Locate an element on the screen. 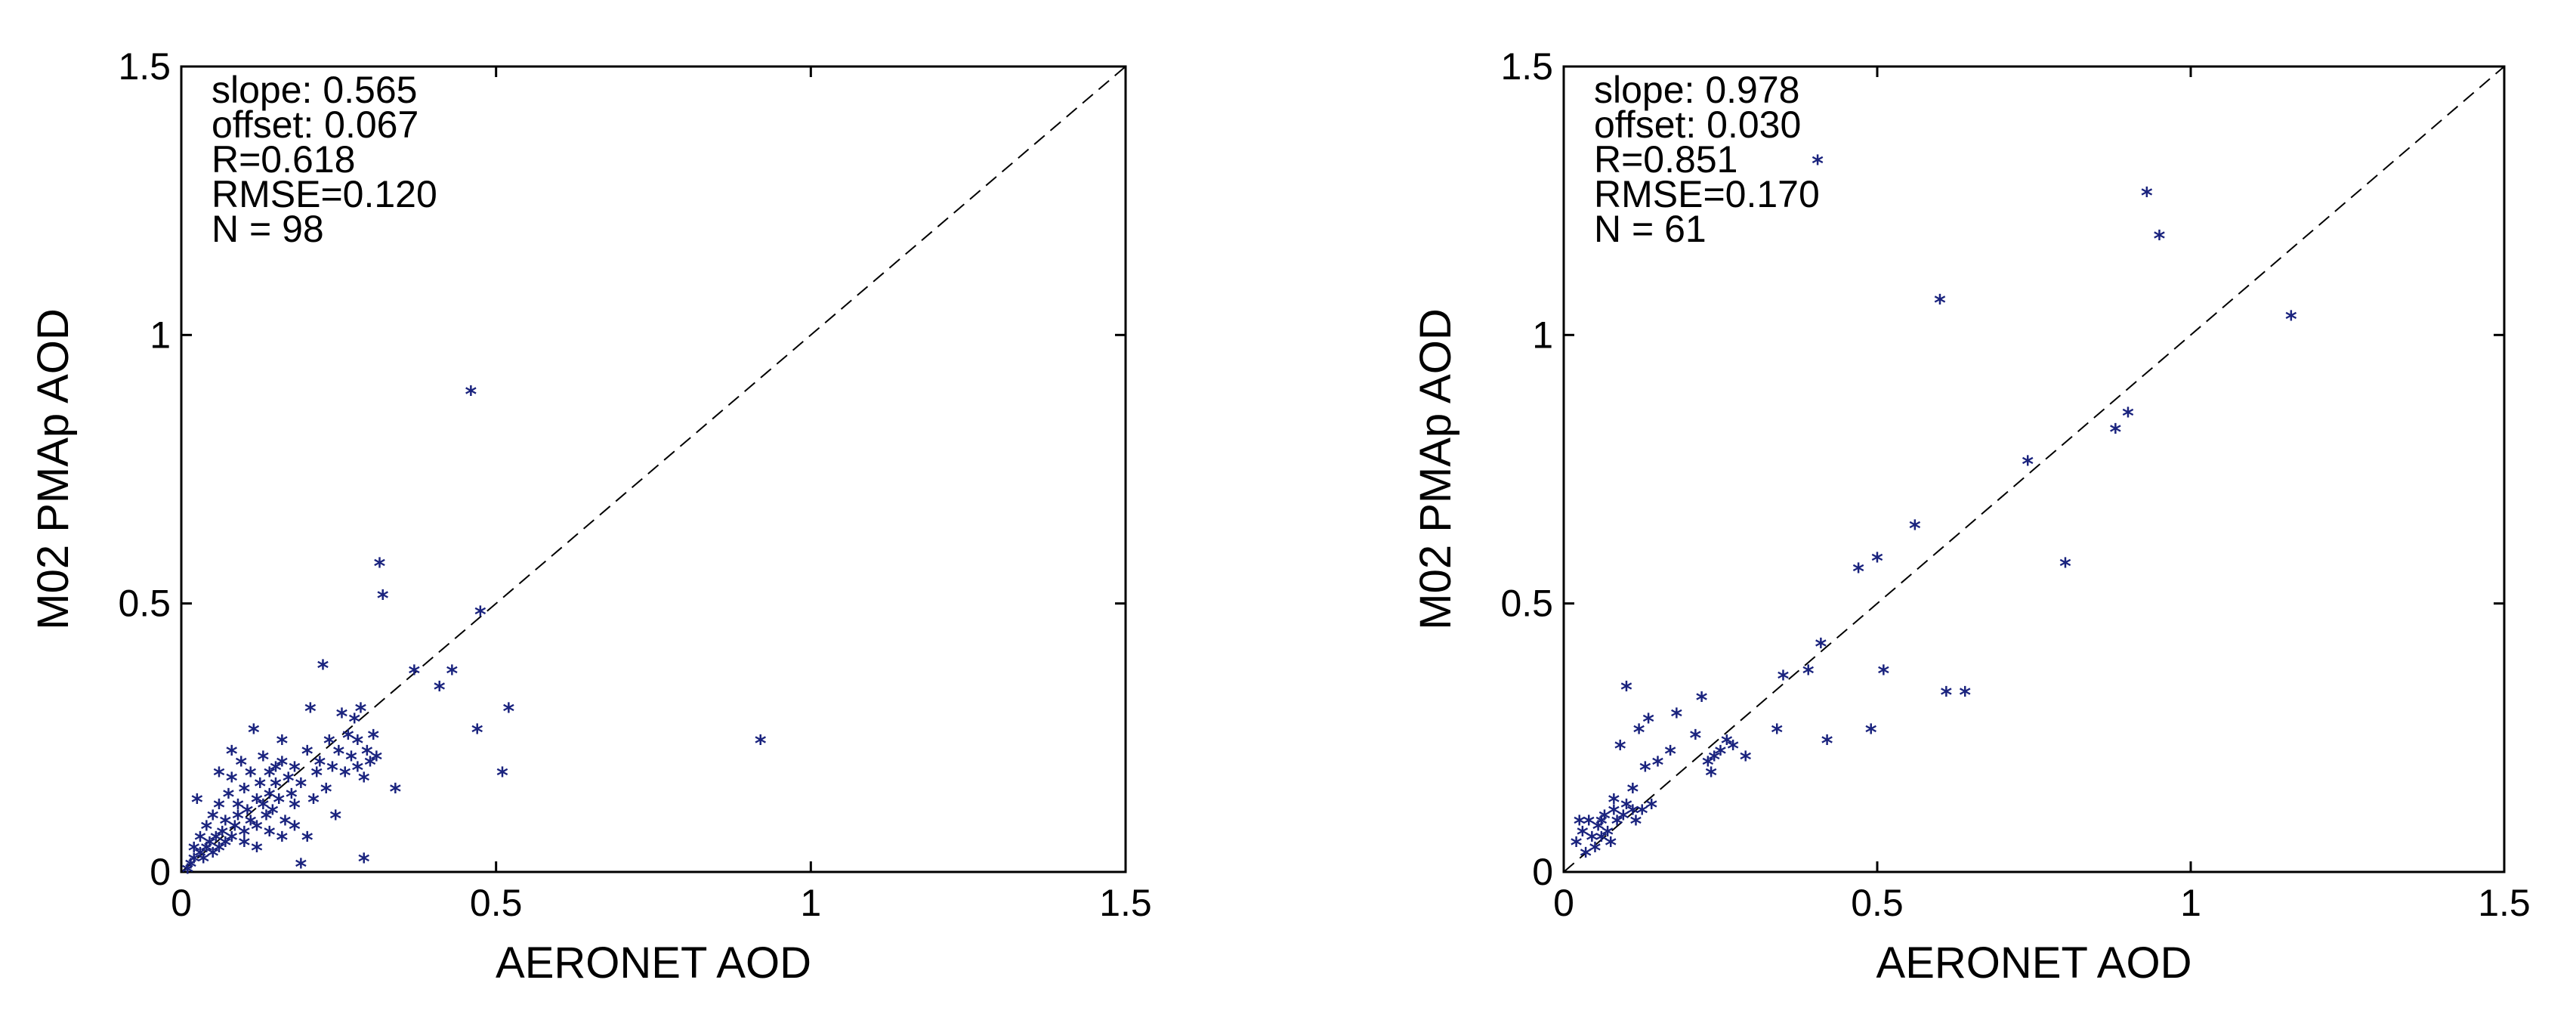 This screenshot has width=2576, height=1014. x-axis-title: AERONET AOD is located at coordinates (653, 963).